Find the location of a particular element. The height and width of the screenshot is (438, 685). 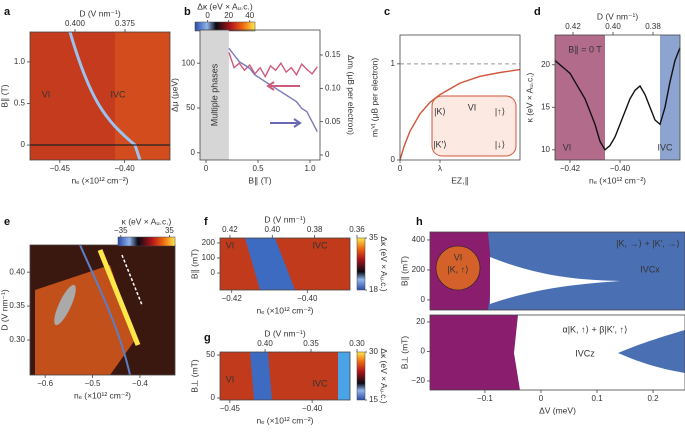

y-axis-label: B∥ (T) is located at coordinates (4, 95).